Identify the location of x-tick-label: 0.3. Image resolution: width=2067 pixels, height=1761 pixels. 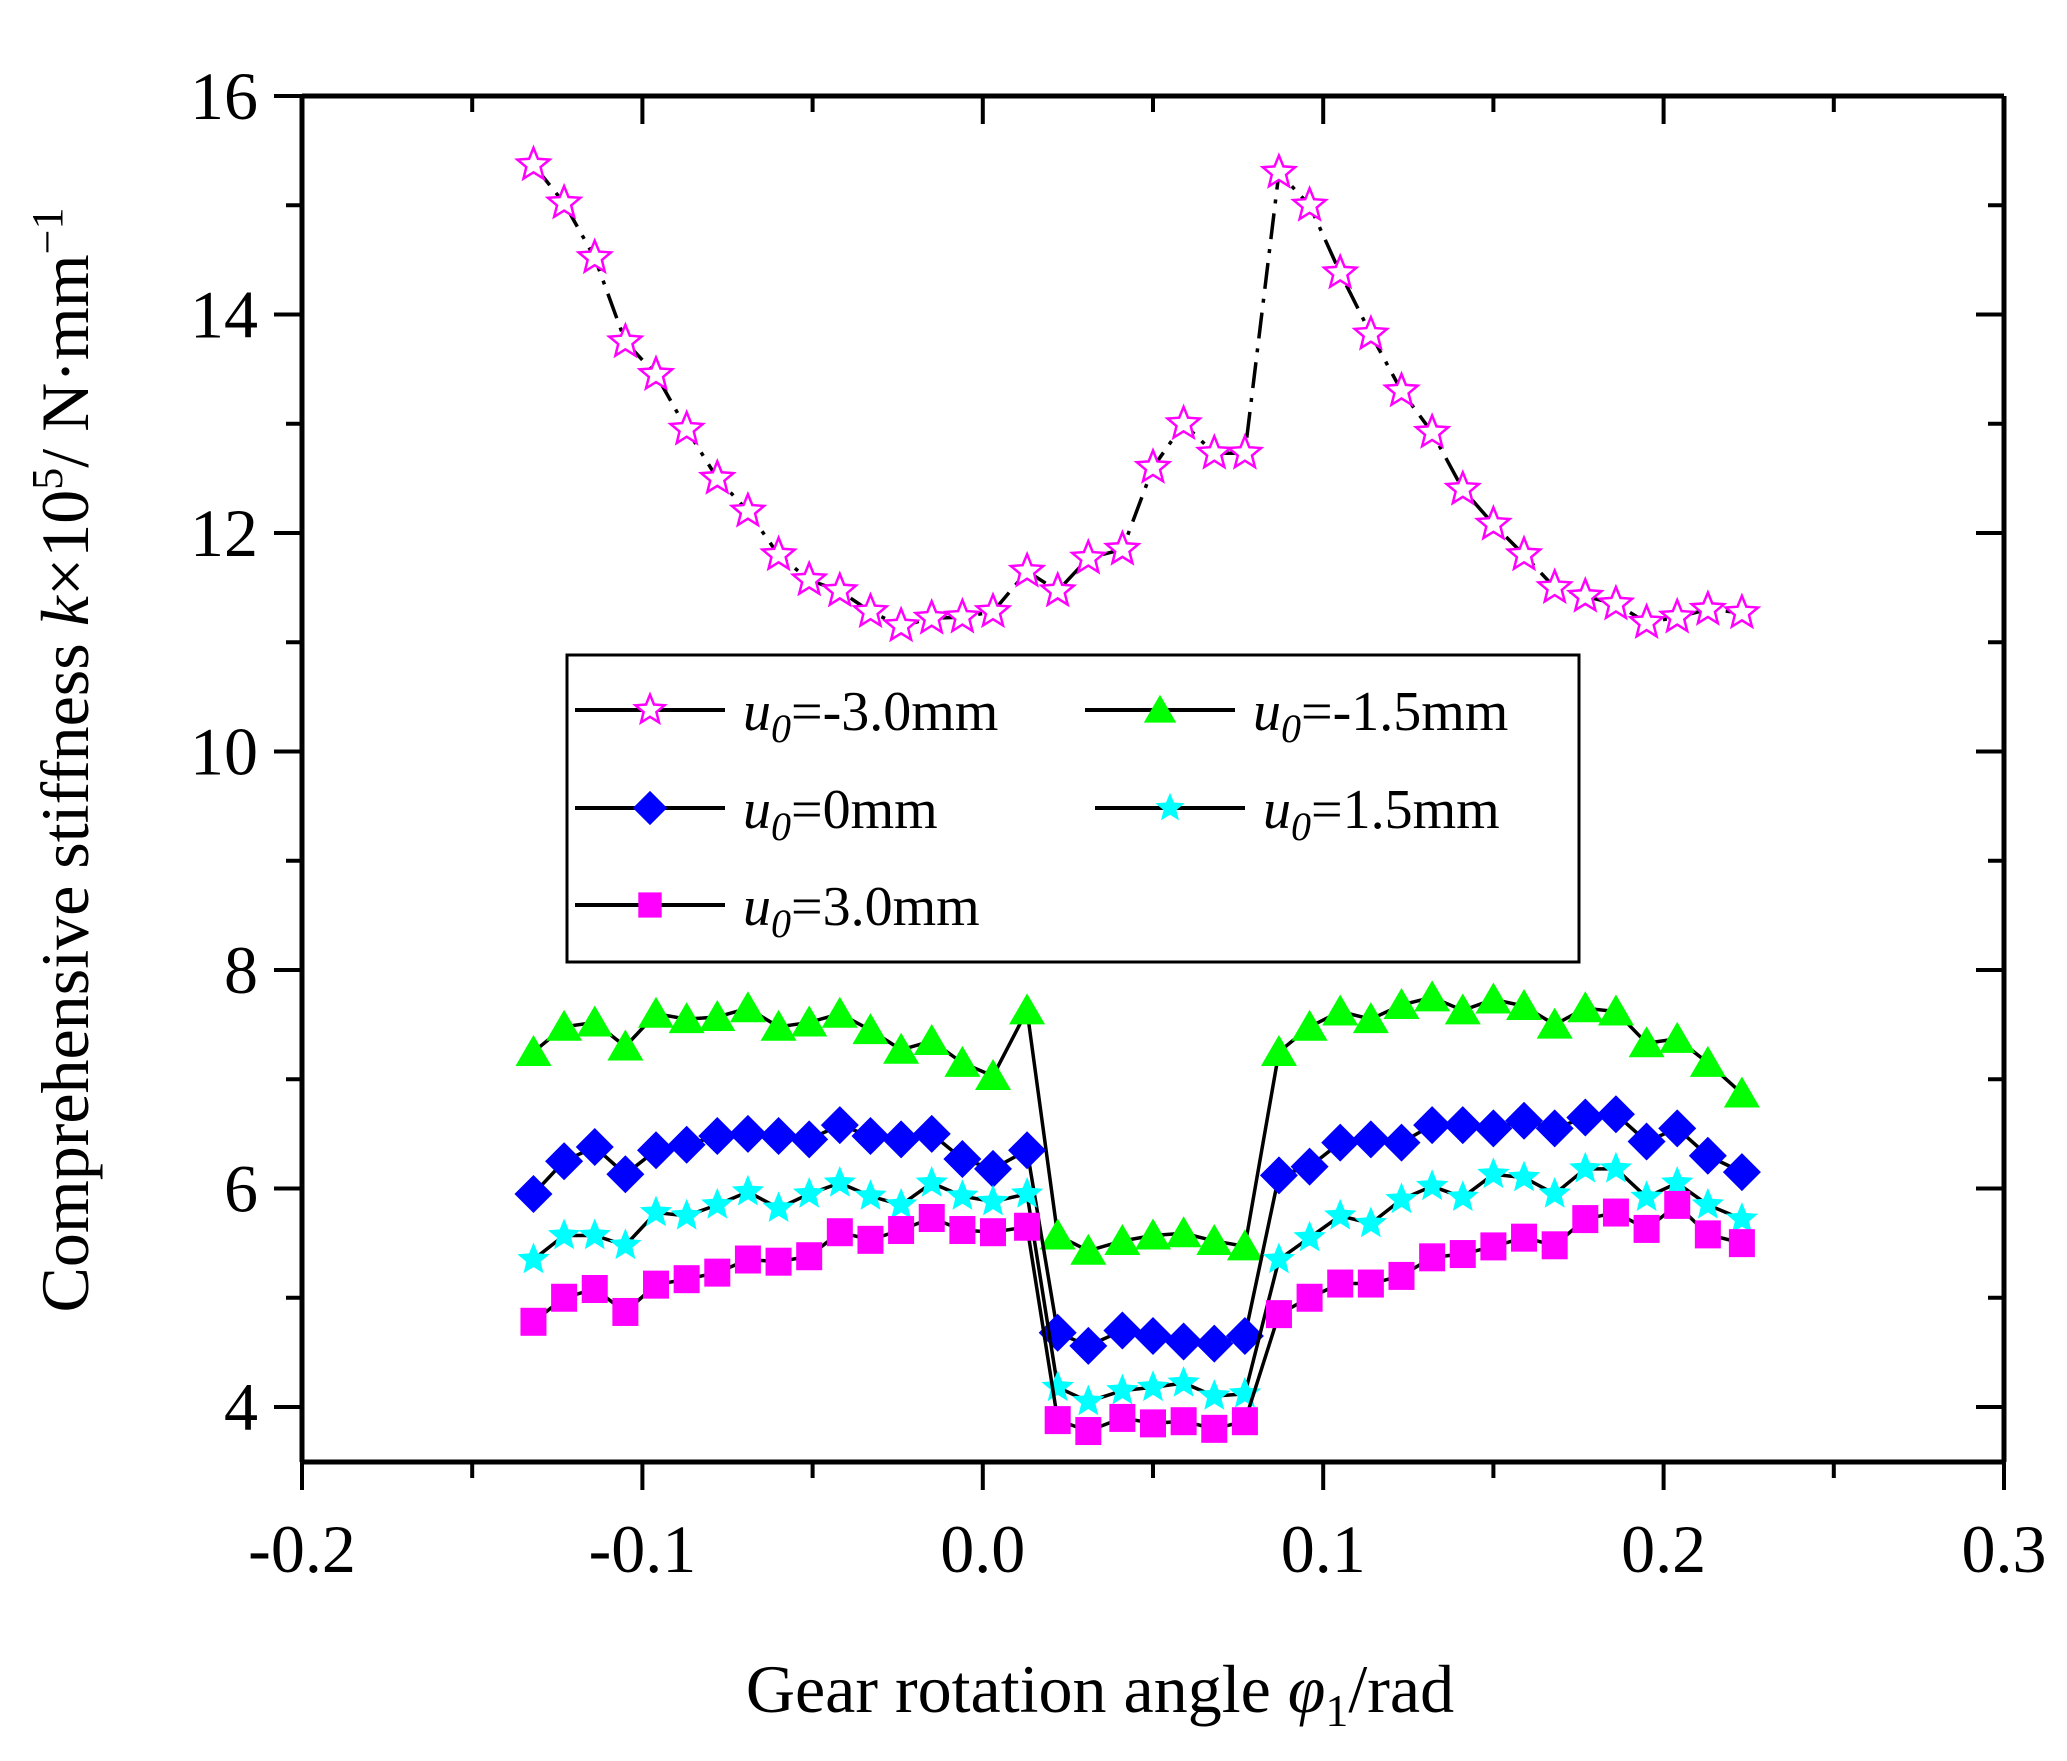
(2004, 1549).